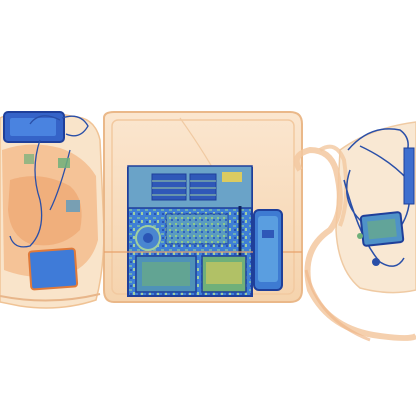 The width and height of the screenshot is (416, 416). Describe the element at coordinates (53, 269) in the screenshot. I see `left-bag-flat-object` at that location.